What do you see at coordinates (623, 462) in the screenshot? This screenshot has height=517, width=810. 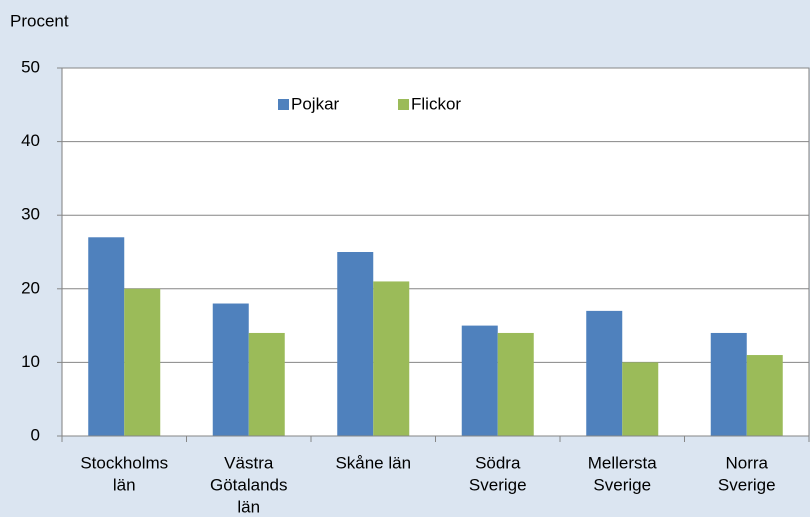 I see `x-tick-label: Mellersta` at bounding box center [623, 462].